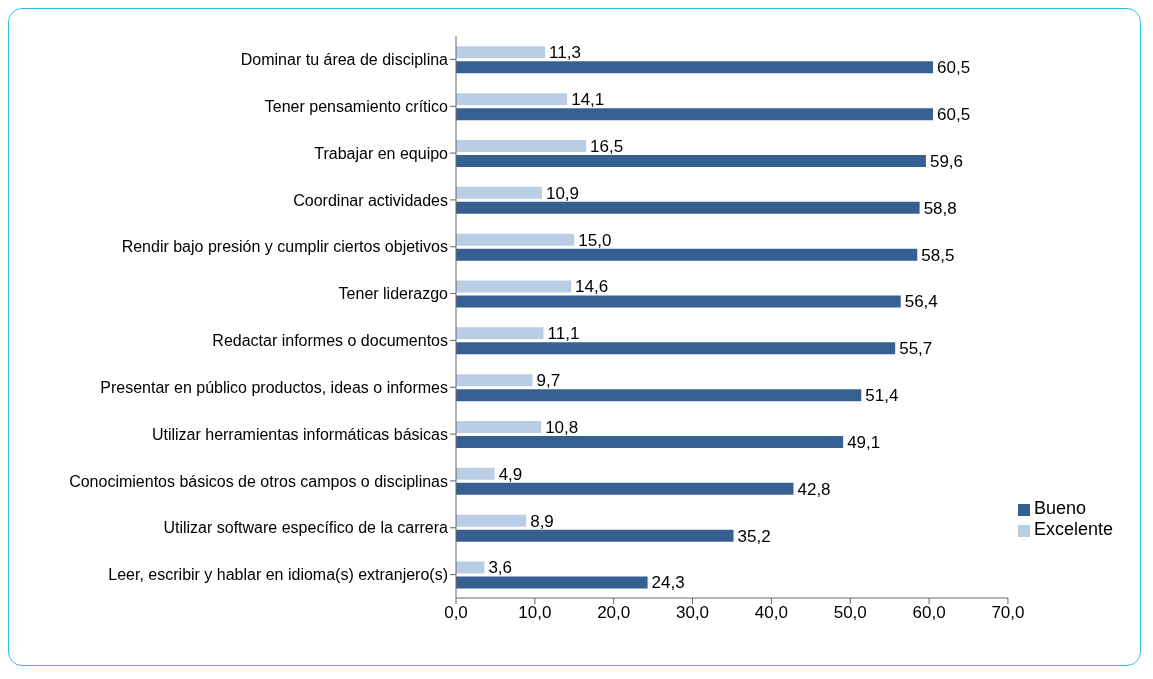 This screenshot has height=679, width=1153. Describe the element at coordinates (548, 381) in the screenshot. I see `data-label: 9,7` at that location.